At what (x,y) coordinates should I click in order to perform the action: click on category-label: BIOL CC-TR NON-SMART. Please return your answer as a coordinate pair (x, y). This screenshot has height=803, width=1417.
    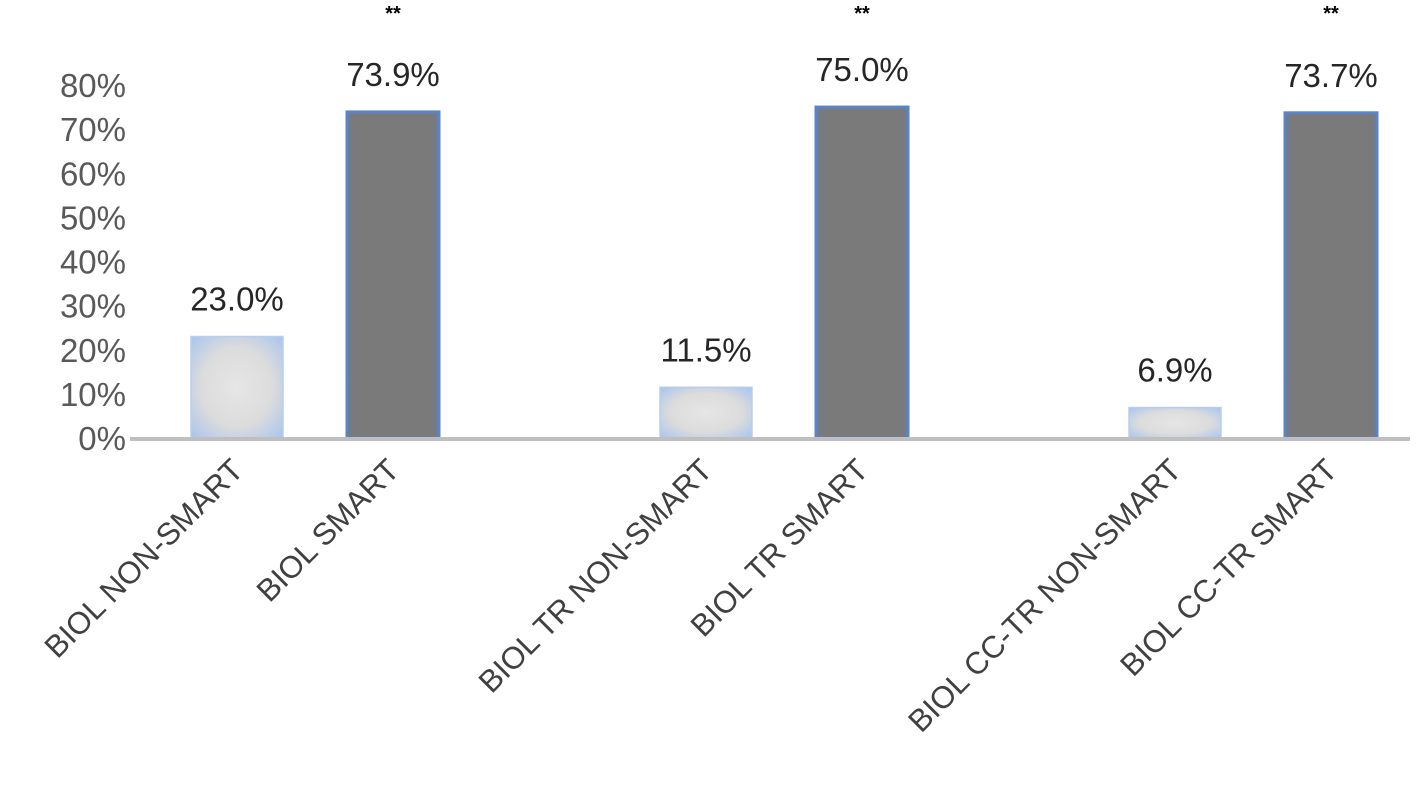
    Looking at the image, I should click on (1044, 595).